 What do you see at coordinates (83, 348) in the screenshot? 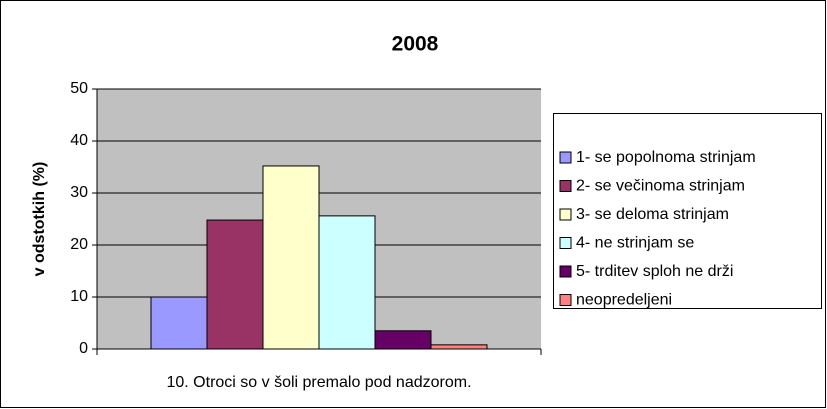
I see `y-tick-label: 0` at bounding box center [83, 348].